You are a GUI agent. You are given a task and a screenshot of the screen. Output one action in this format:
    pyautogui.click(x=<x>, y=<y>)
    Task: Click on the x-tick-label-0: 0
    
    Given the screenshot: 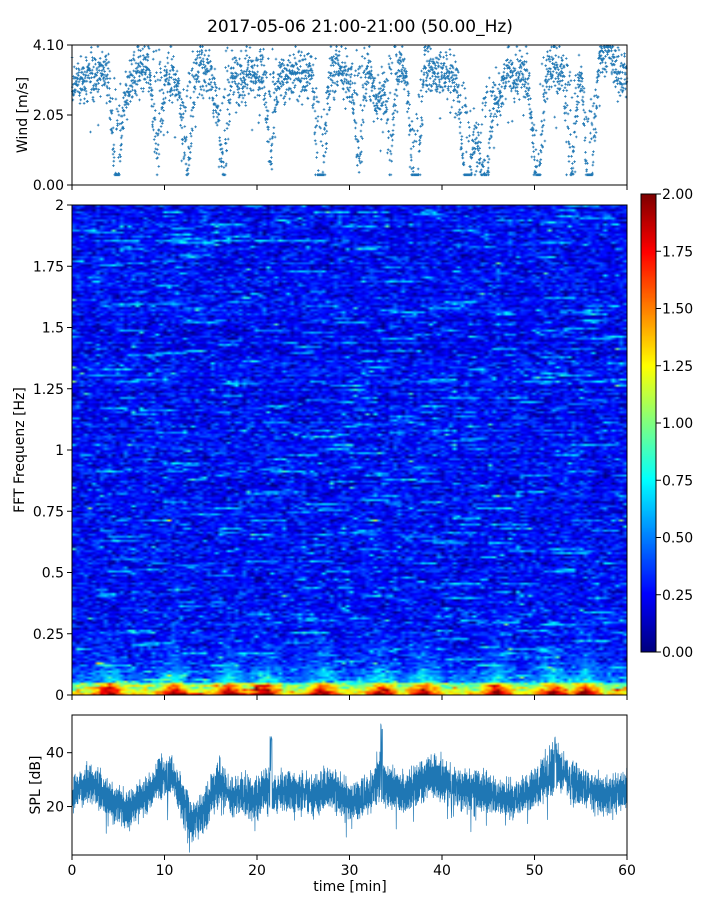 What is the action you would take?
    pyautogui.click(x=72, y=871)
    